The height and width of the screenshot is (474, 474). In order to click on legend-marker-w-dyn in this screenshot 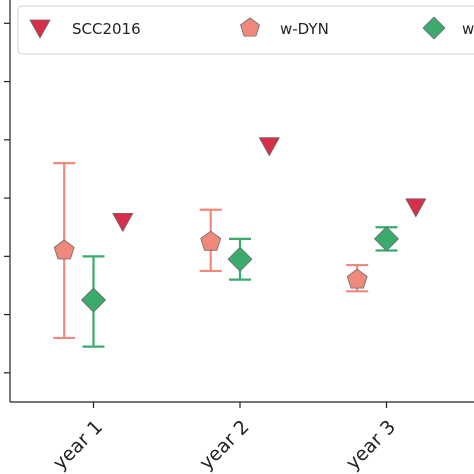, I will do `click(250, 27)`.